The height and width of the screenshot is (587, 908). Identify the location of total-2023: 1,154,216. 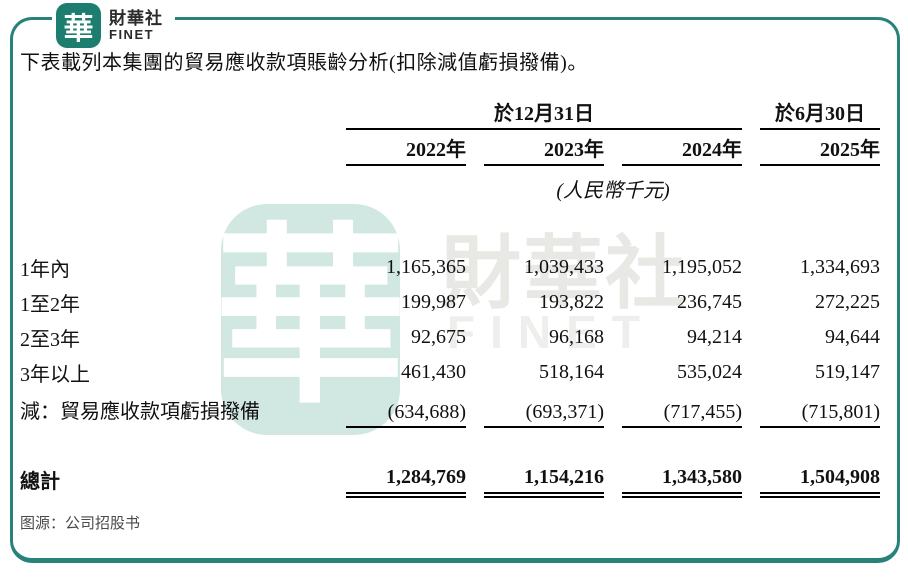
(544, 482).